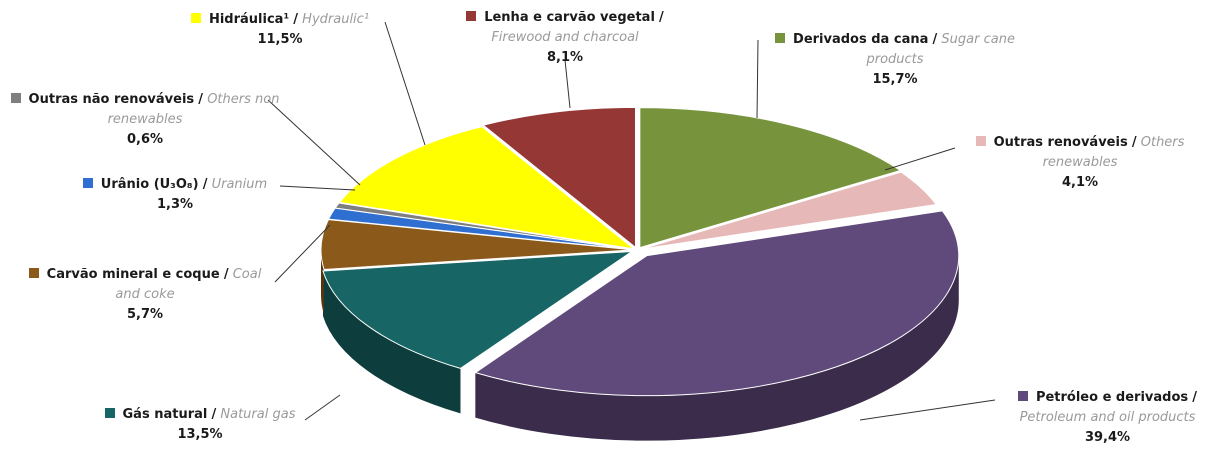  I want to click on label-pt: Petróleo e derivados, so click(1112, 397).